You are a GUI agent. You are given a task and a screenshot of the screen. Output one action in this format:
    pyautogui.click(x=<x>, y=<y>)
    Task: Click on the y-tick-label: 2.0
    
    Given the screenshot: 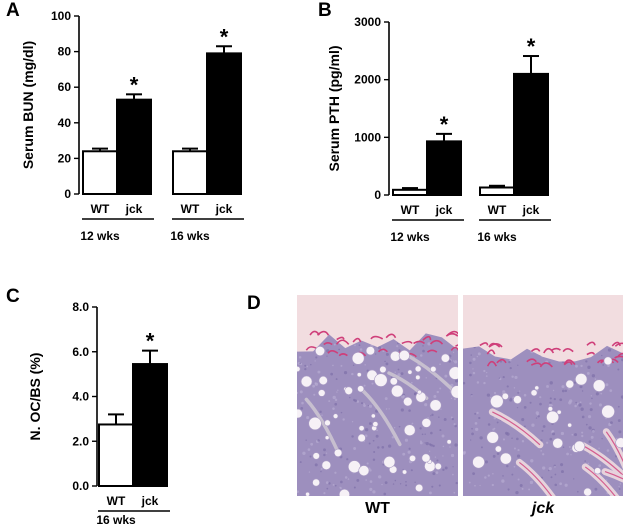 What is the action you would take?
    pyautogui.click(x=80, y=441)
    